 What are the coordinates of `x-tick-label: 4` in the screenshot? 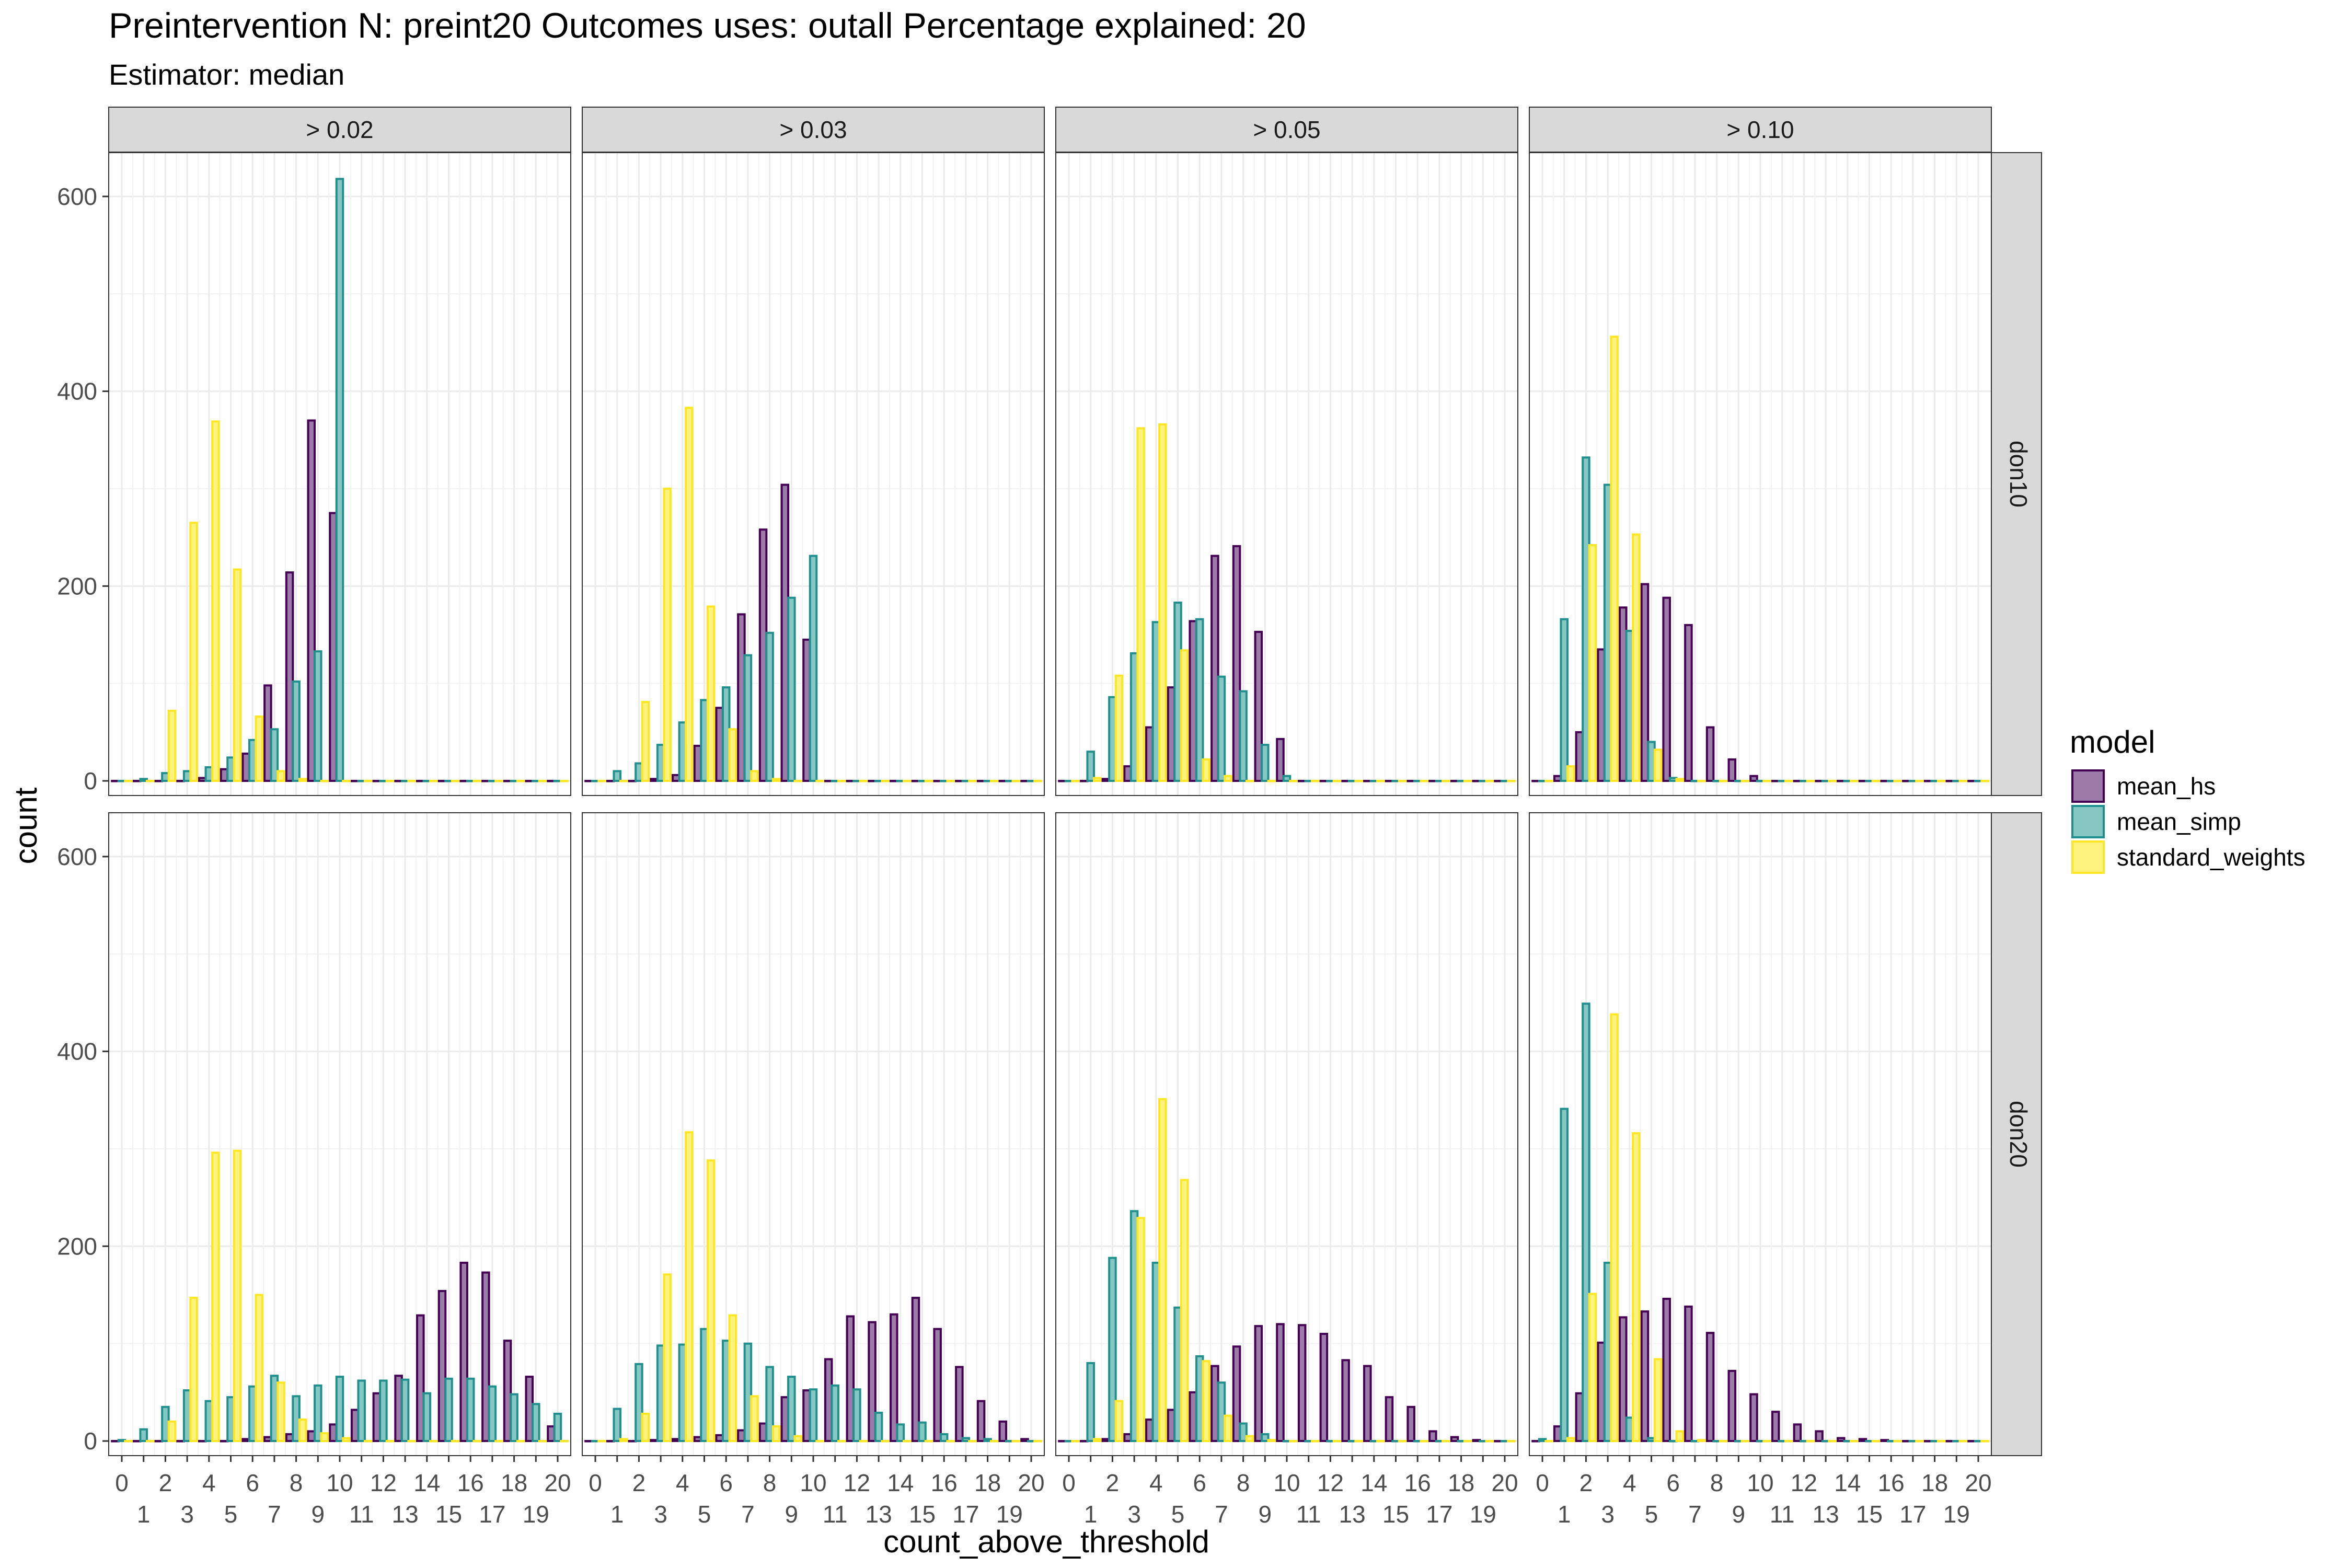 It's located at (682, 1482).